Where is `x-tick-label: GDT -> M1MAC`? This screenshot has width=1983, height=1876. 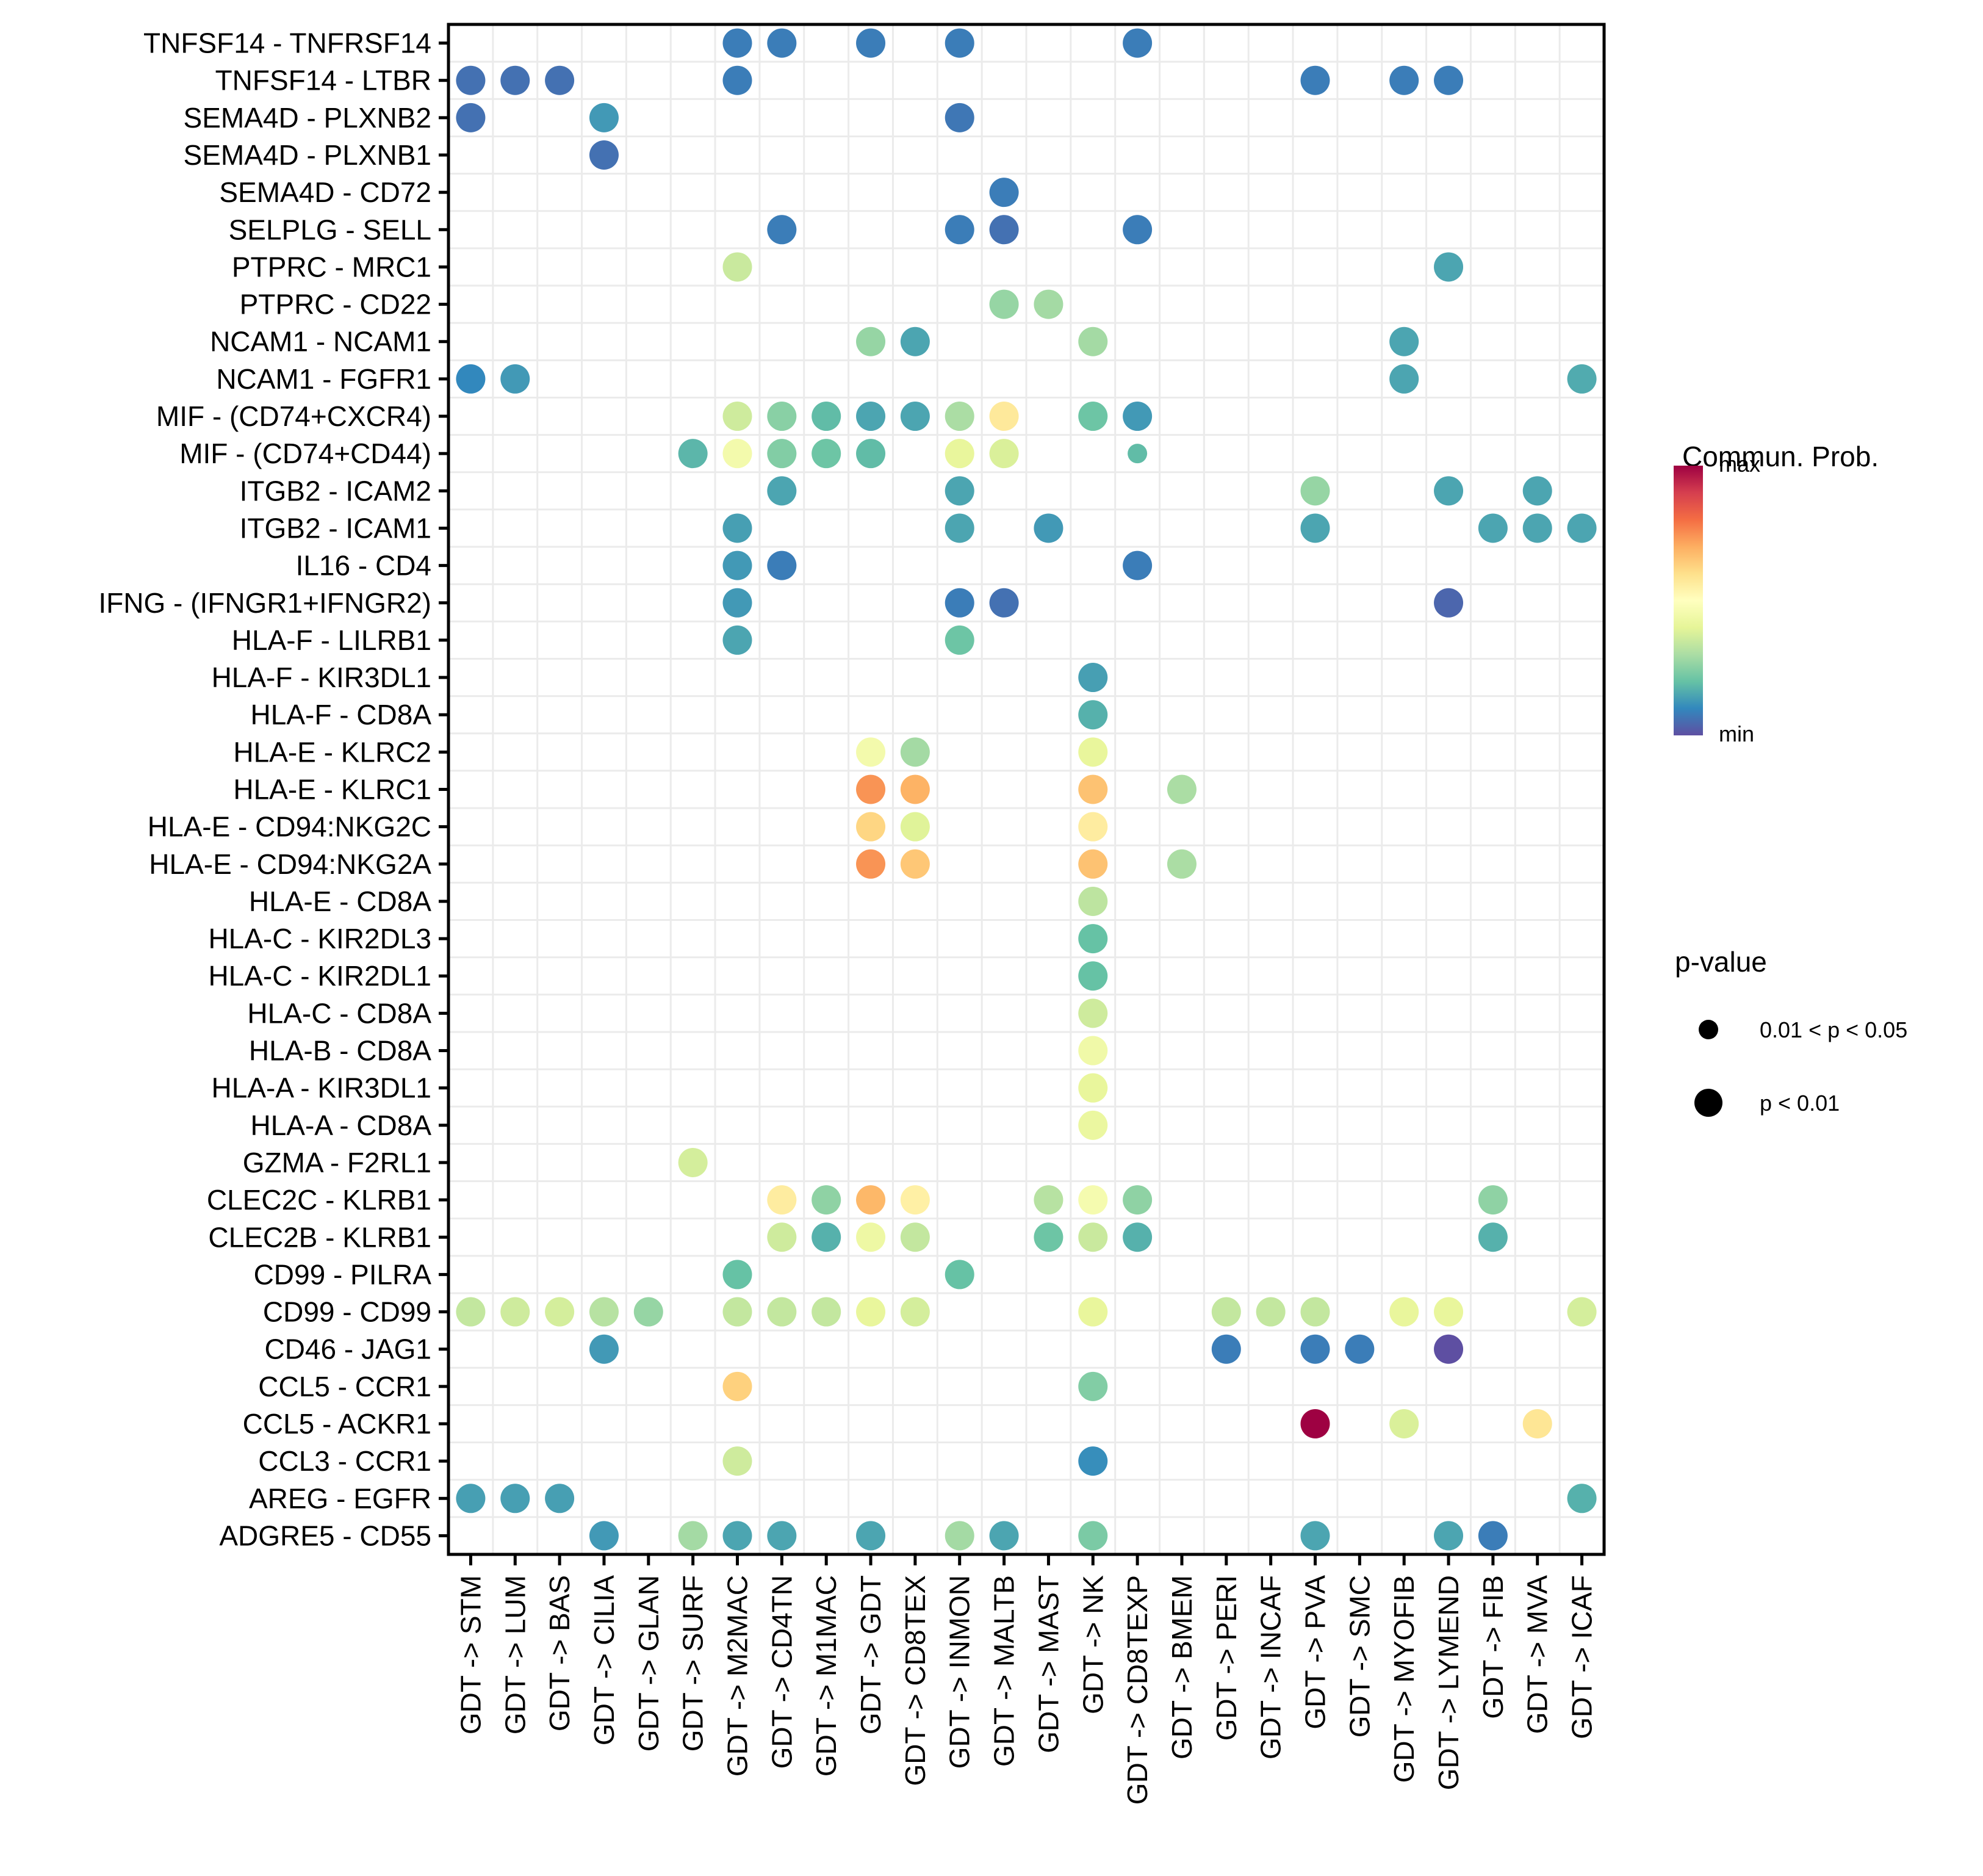
x-tick-label: GDT -> M1MAC is located at coordinates (826, 1676).